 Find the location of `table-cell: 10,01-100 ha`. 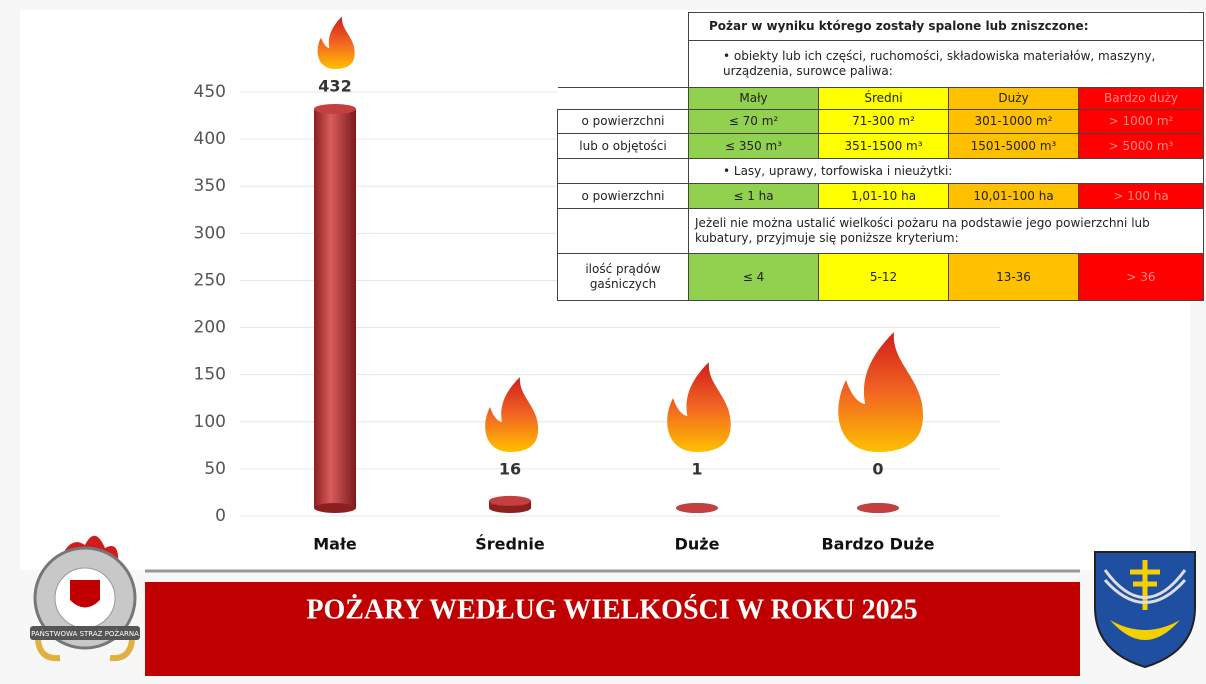

table-cell: 10,01-100 ha is located at coordinates (1013, 196).